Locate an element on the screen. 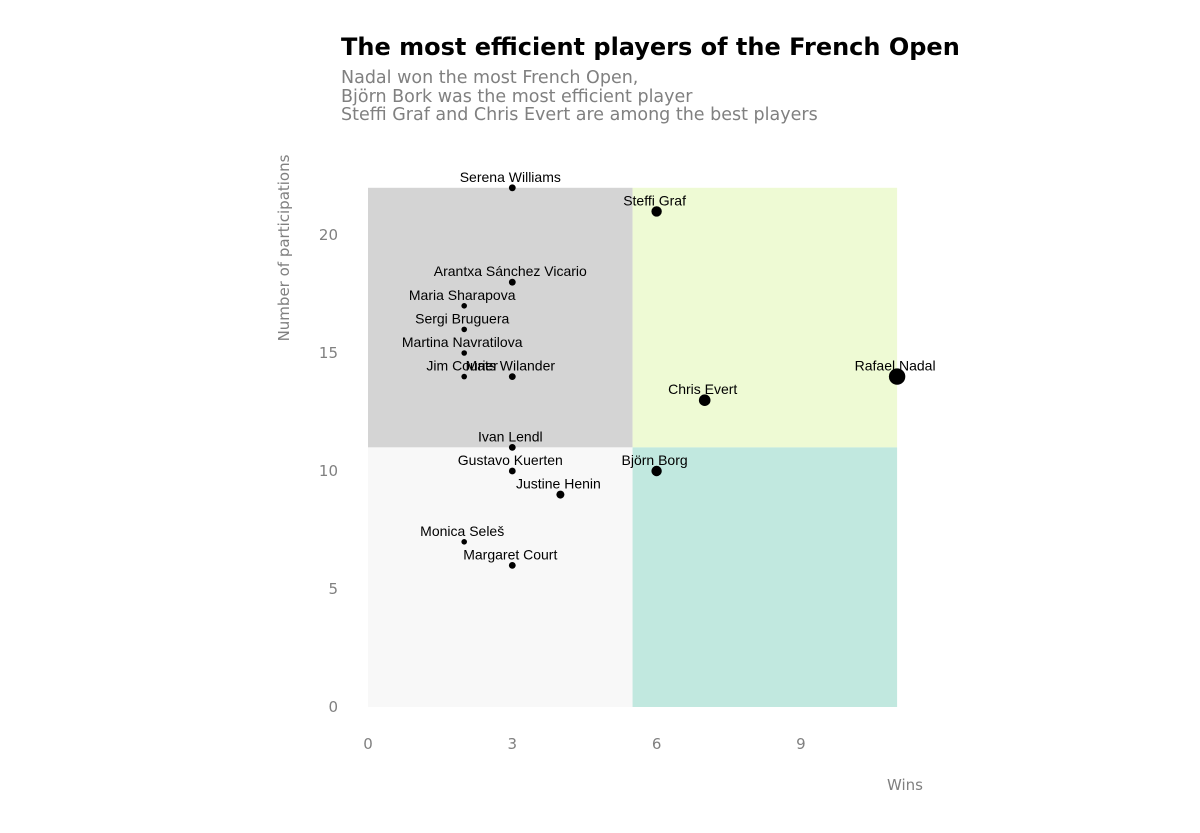 The width and height of the screenshot is (1200, 833). point-label: Gustavo Kuerten is located at coordinates (510, 460).